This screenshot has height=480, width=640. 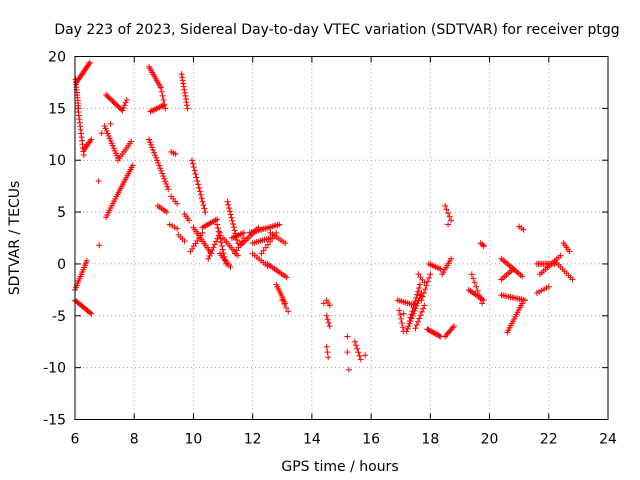 What do you see at coordinates (59, 317) in the screenshot?
I see `y-tick-label: -5` at bounding box center [59, 317].